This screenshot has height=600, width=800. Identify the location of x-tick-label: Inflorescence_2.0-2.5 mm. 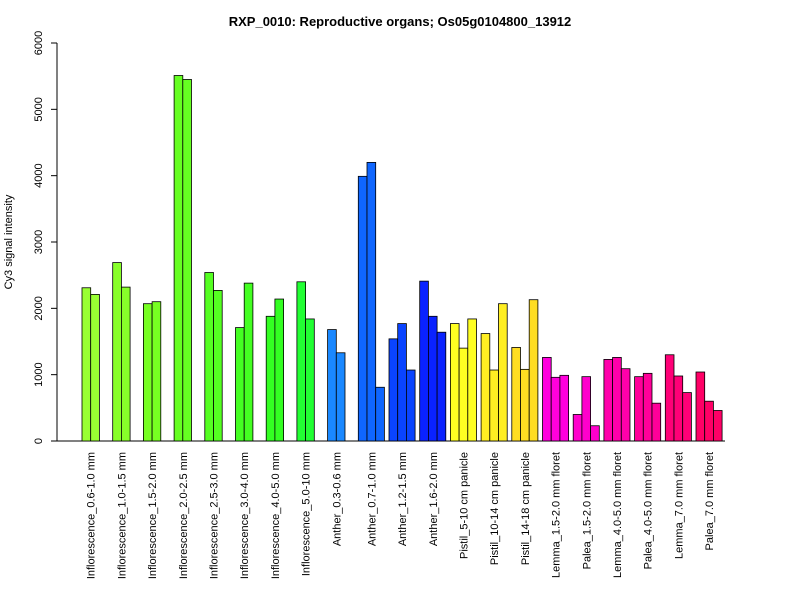
(184, 515).